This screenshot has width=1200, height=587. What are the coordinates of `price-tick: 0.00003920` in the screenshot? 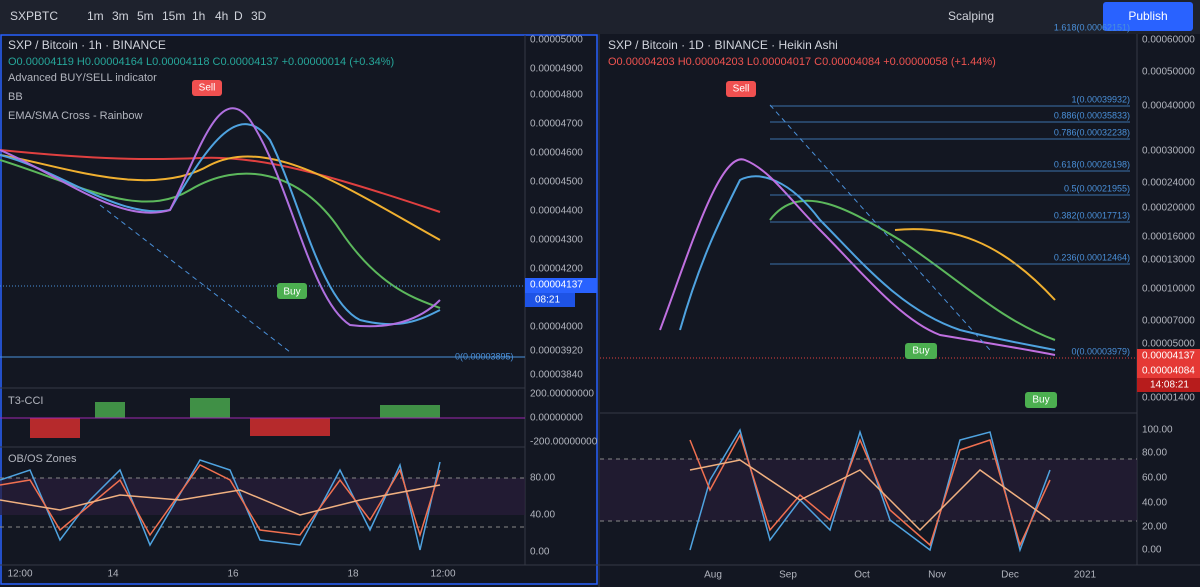 It's located at (556, 351).